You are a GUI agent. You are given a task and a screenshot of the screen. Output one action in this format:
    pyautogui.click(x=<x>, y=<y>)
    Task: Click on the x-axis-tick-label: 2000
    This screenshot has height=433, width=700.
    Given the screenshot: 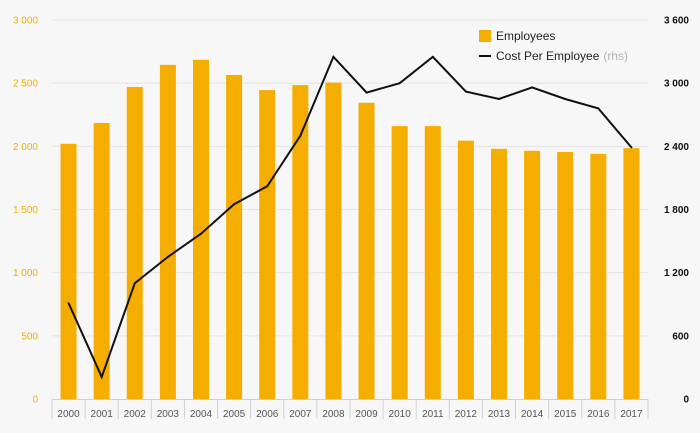 What is the action you would take?
    pyautogui.click(x=68, y=414)
    